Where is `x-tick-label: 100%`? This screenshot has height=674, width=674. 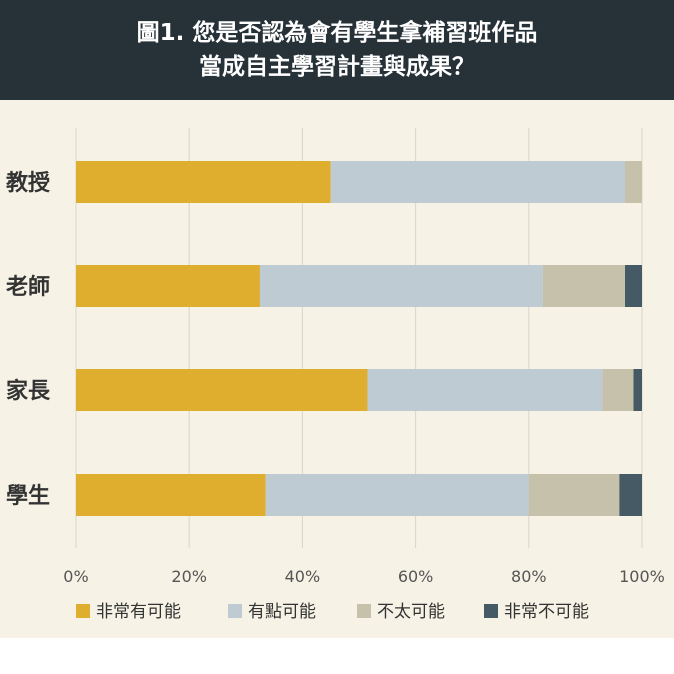 x-tick-label: 100% is located at coordinates (642, 576).